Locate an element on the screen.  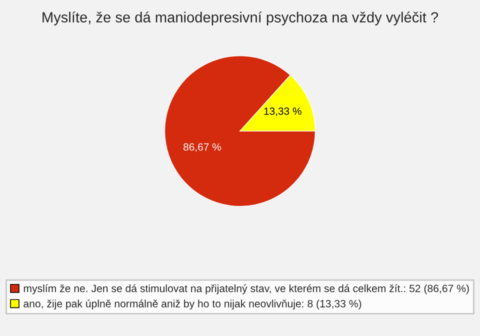
data-label: 13,33 % is located at coordinates (283, 111).